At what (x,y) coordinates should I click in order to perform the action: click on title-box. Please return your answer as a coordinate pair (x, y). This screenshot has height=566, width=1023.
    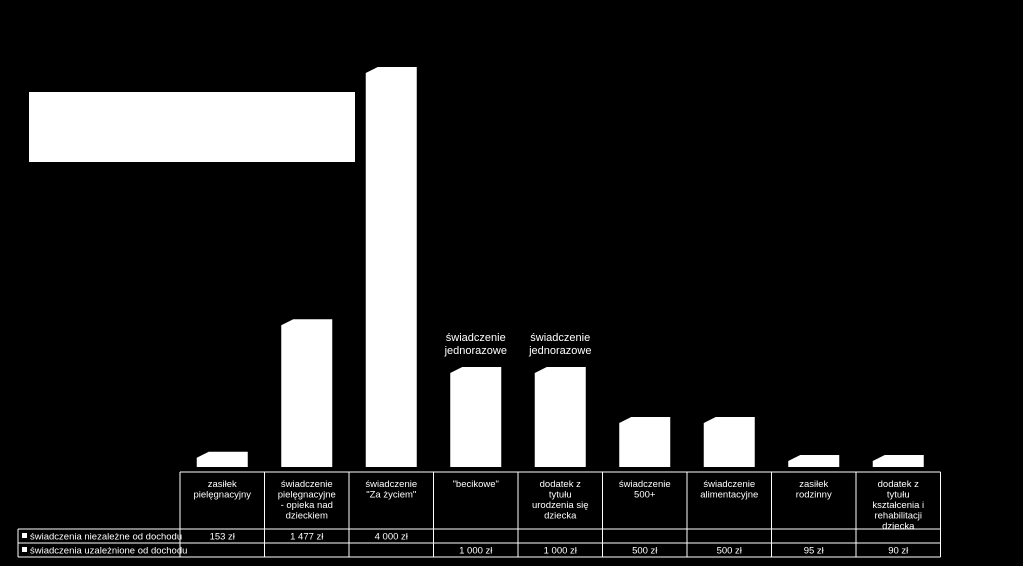
    Looking at the image, I should click on (192, 127).